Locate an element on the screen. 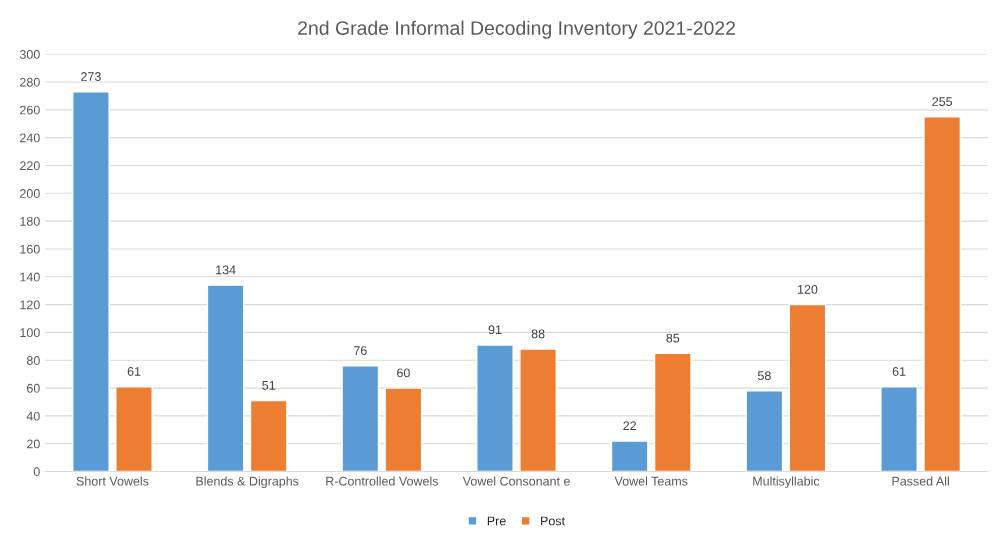  x-tick-label: Passed All is located at coordinates (920, 481).